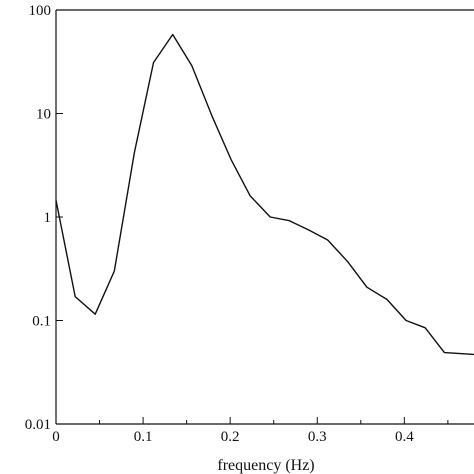 This screenshot has width=474, height=474. Describe the element at coordinates (230, 437) in the screenshot. I see `x-tick-label: 0.2` at that location.